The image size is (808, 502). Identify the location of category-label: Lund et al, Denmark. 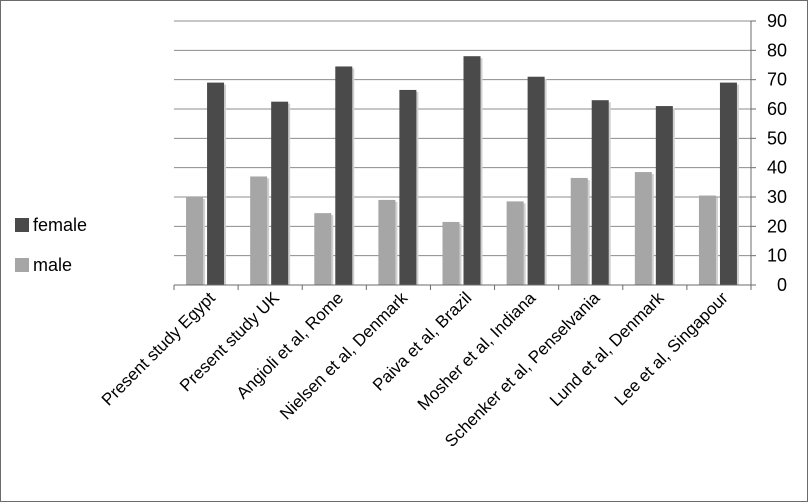
(607, 349).